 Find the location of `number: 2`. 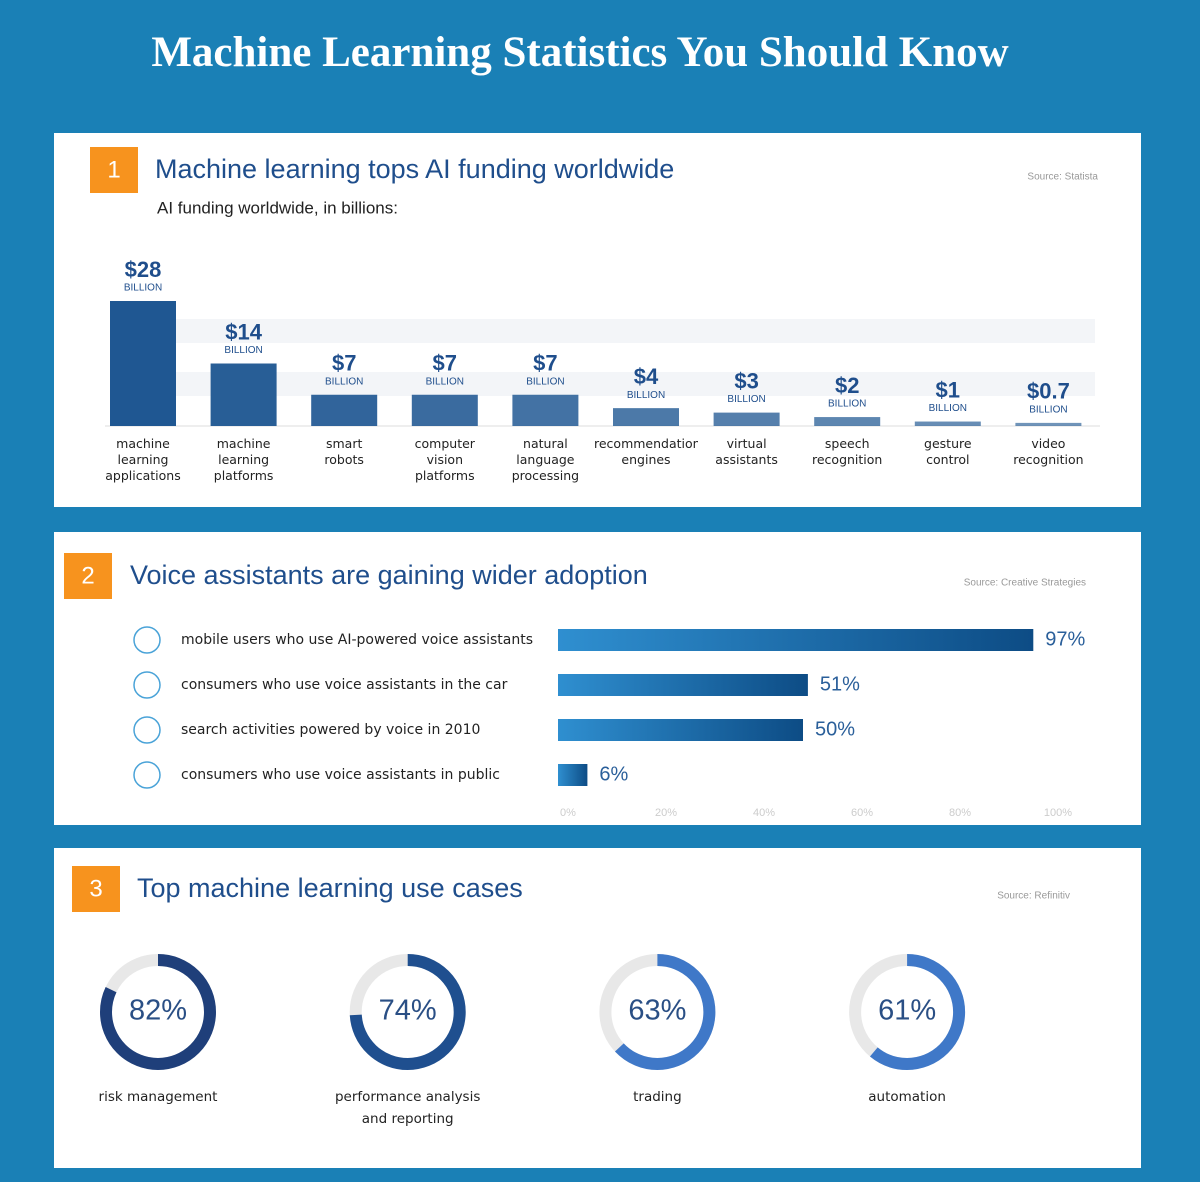

number: 2 is located at coordinates (87, 575).